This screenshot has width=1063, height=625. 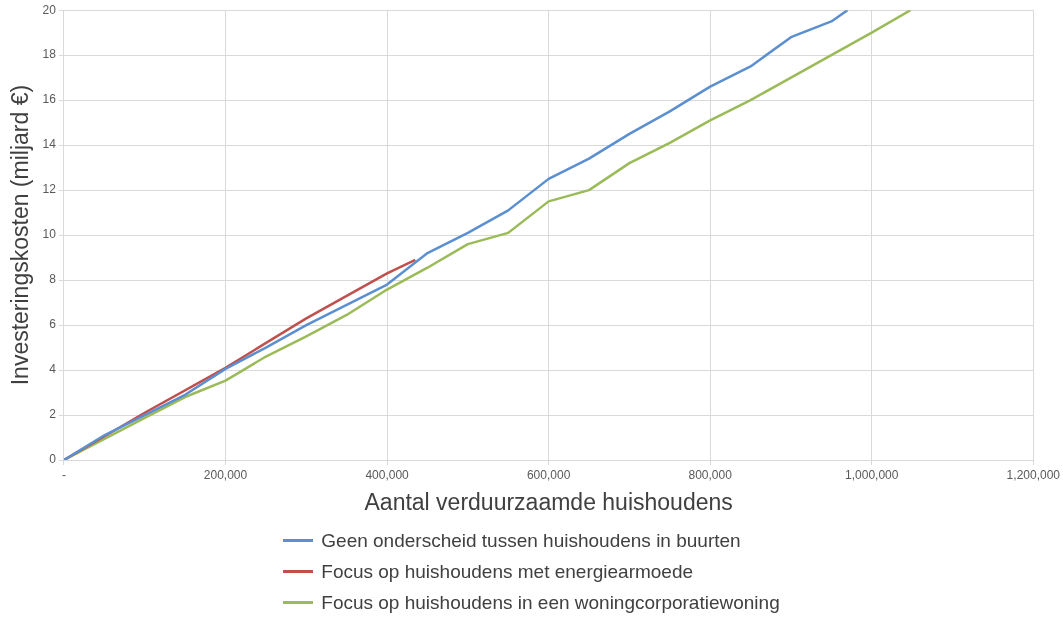 I want to click on legend-label: Focus op huishoudens met energiearmoede, so click(x=507, y=572).